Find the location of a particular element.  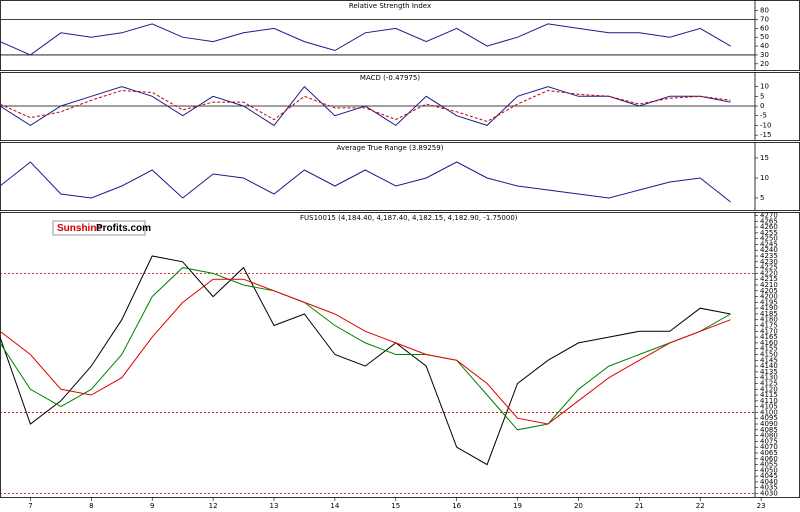

y-tick-label: 4265 is located at coordinates (769, 221).